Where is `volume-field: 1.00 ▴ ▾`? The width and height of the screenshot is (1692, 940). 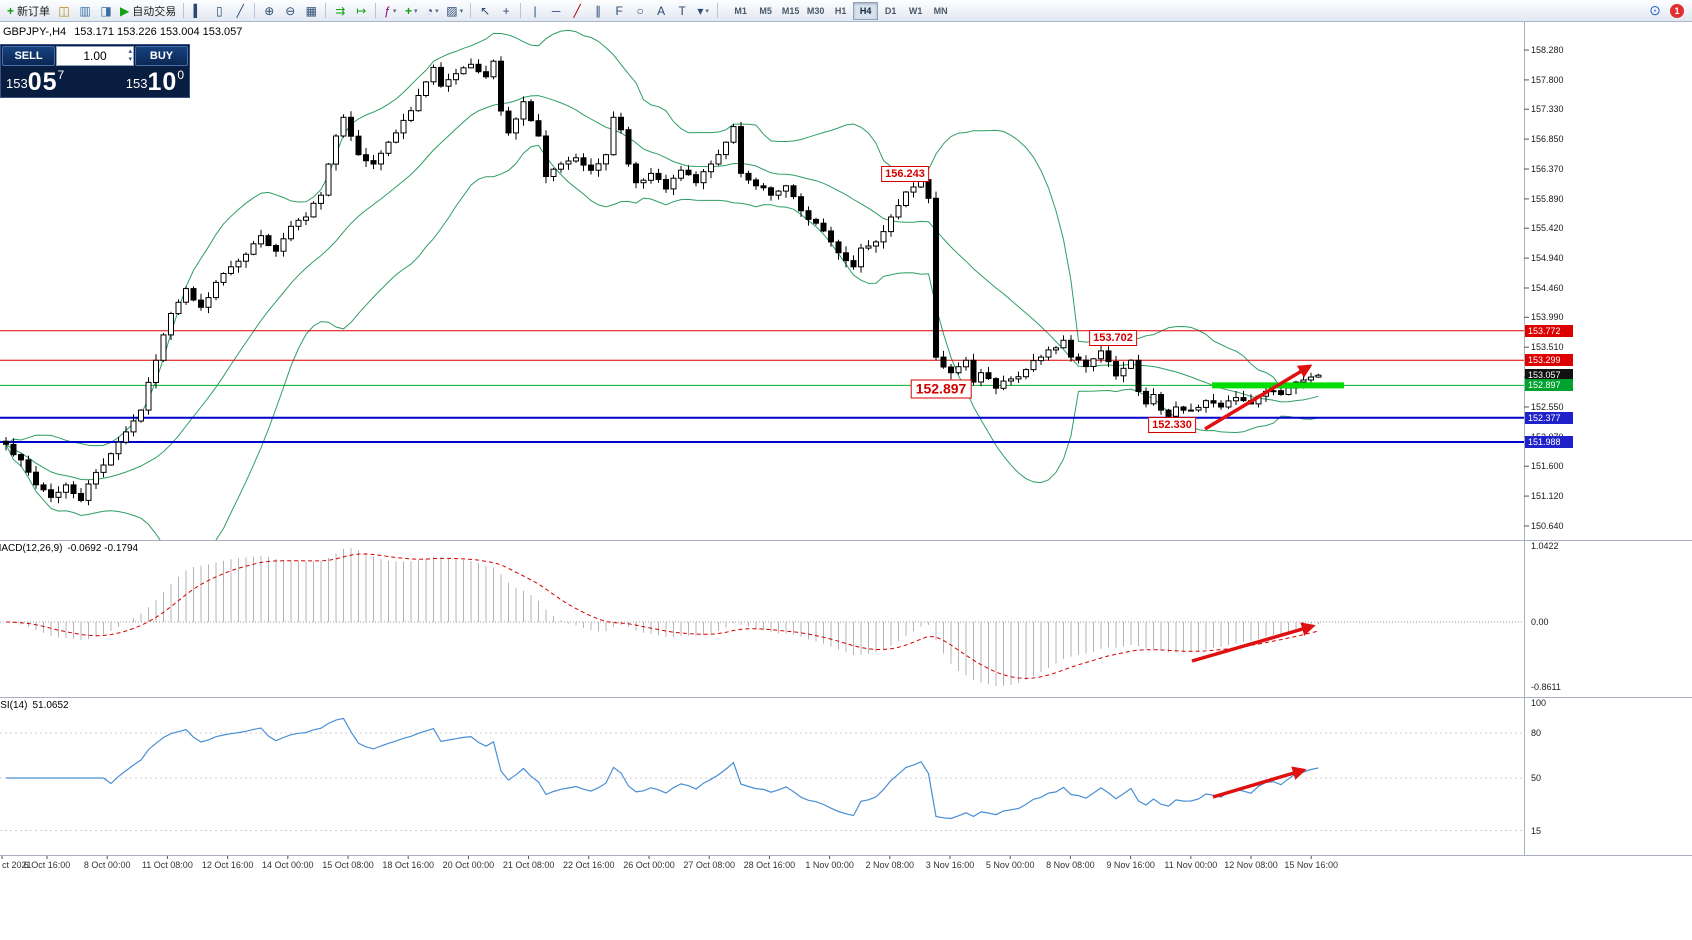
volume-field: 1.00 ▴ ▾ is located at coordinates (95, 56).